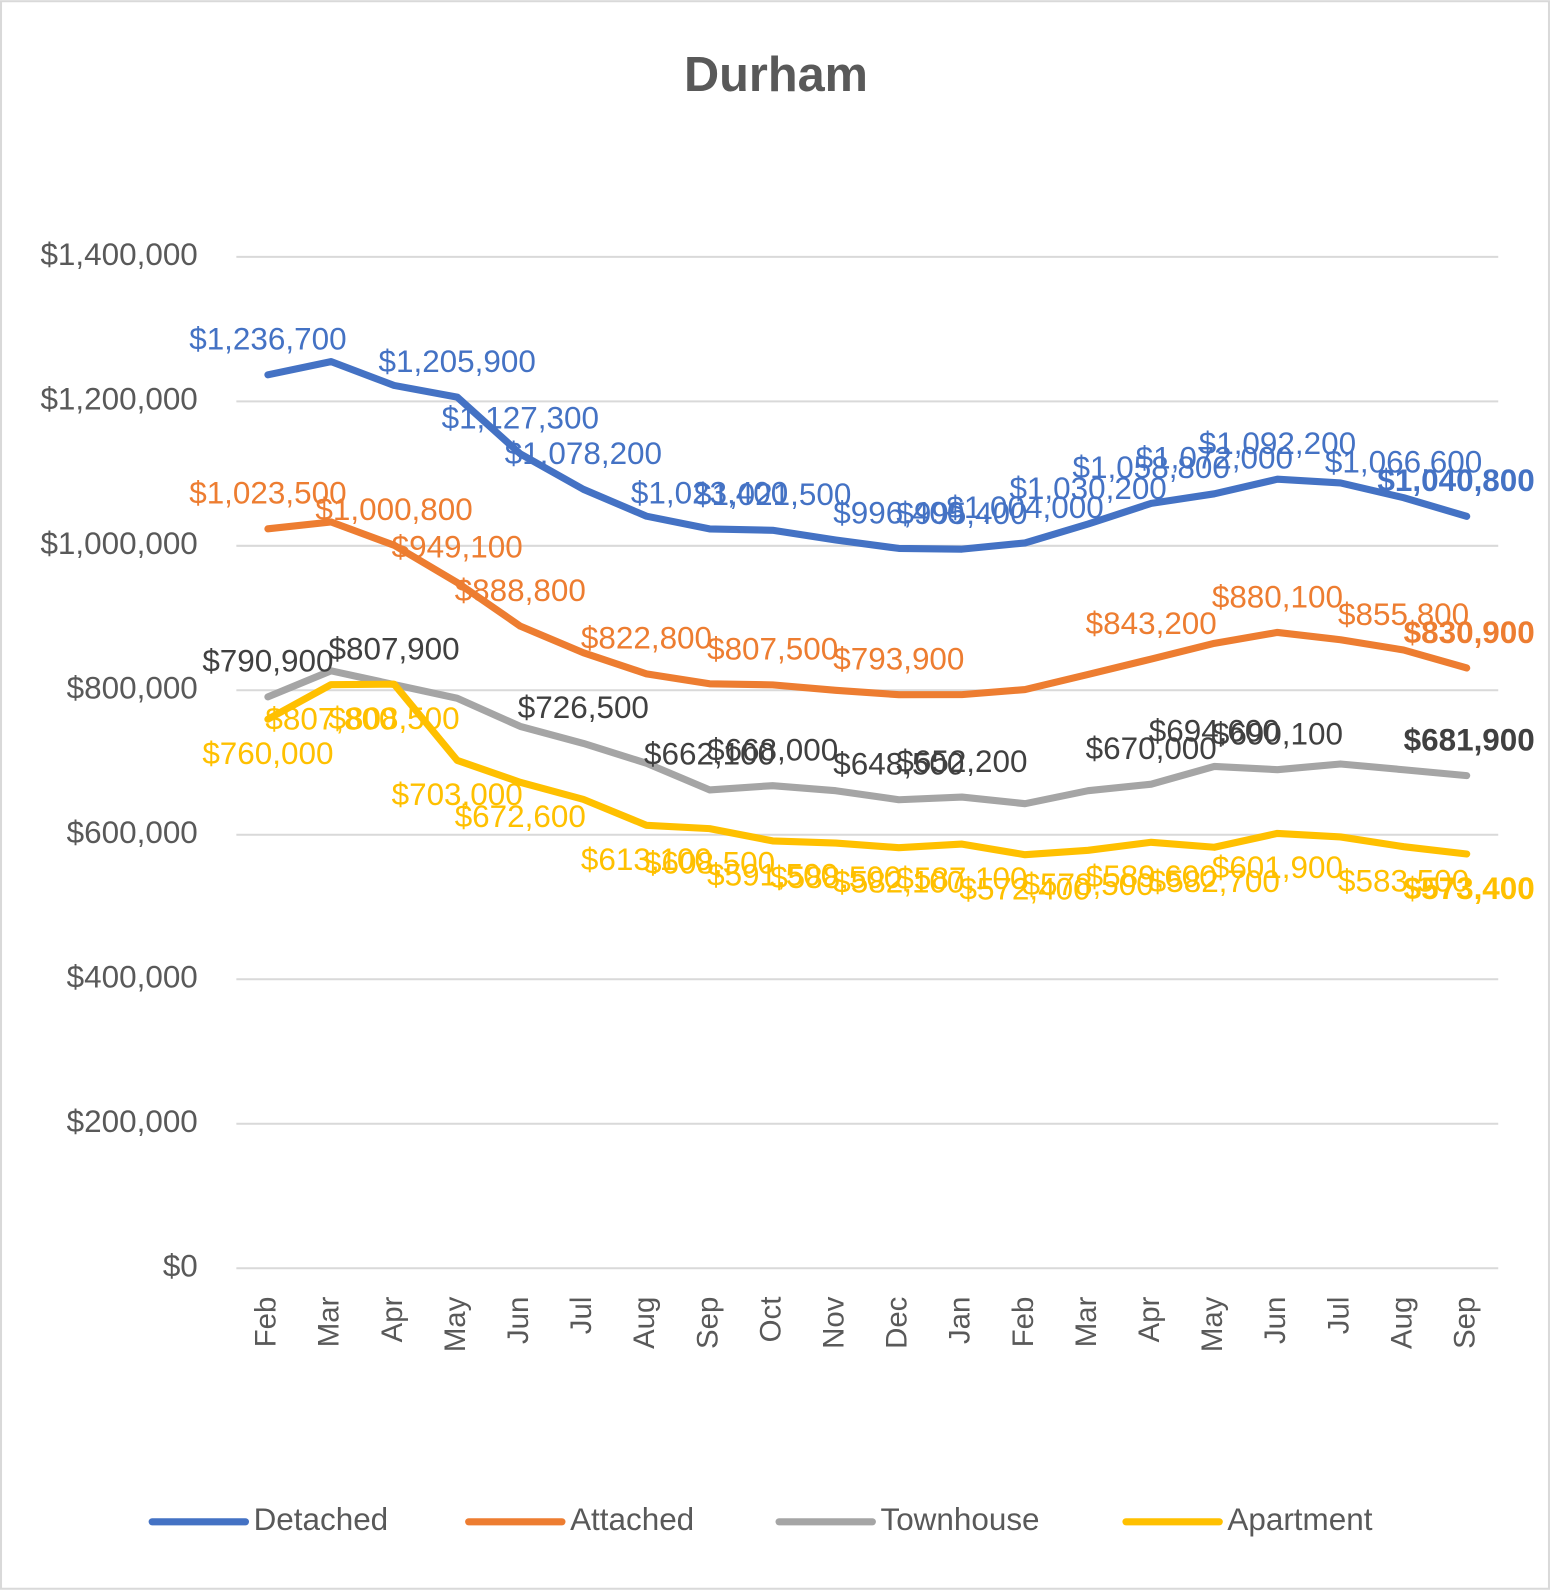 This screenshot has height=1591, width=1551. I want to click on data-label: $1,004,000, so click(1024, 507).